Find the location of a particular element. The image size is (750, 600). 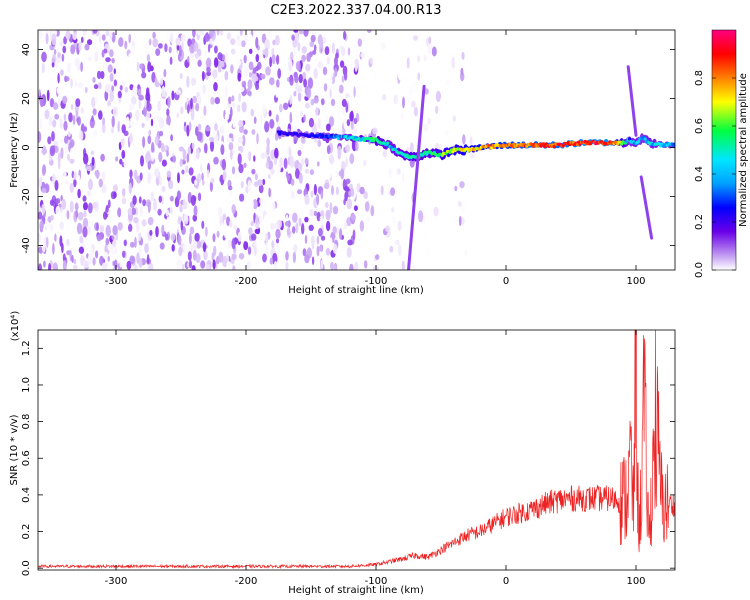

colorbar-tick-label: 0.2 is located at coordinates (699, 222).